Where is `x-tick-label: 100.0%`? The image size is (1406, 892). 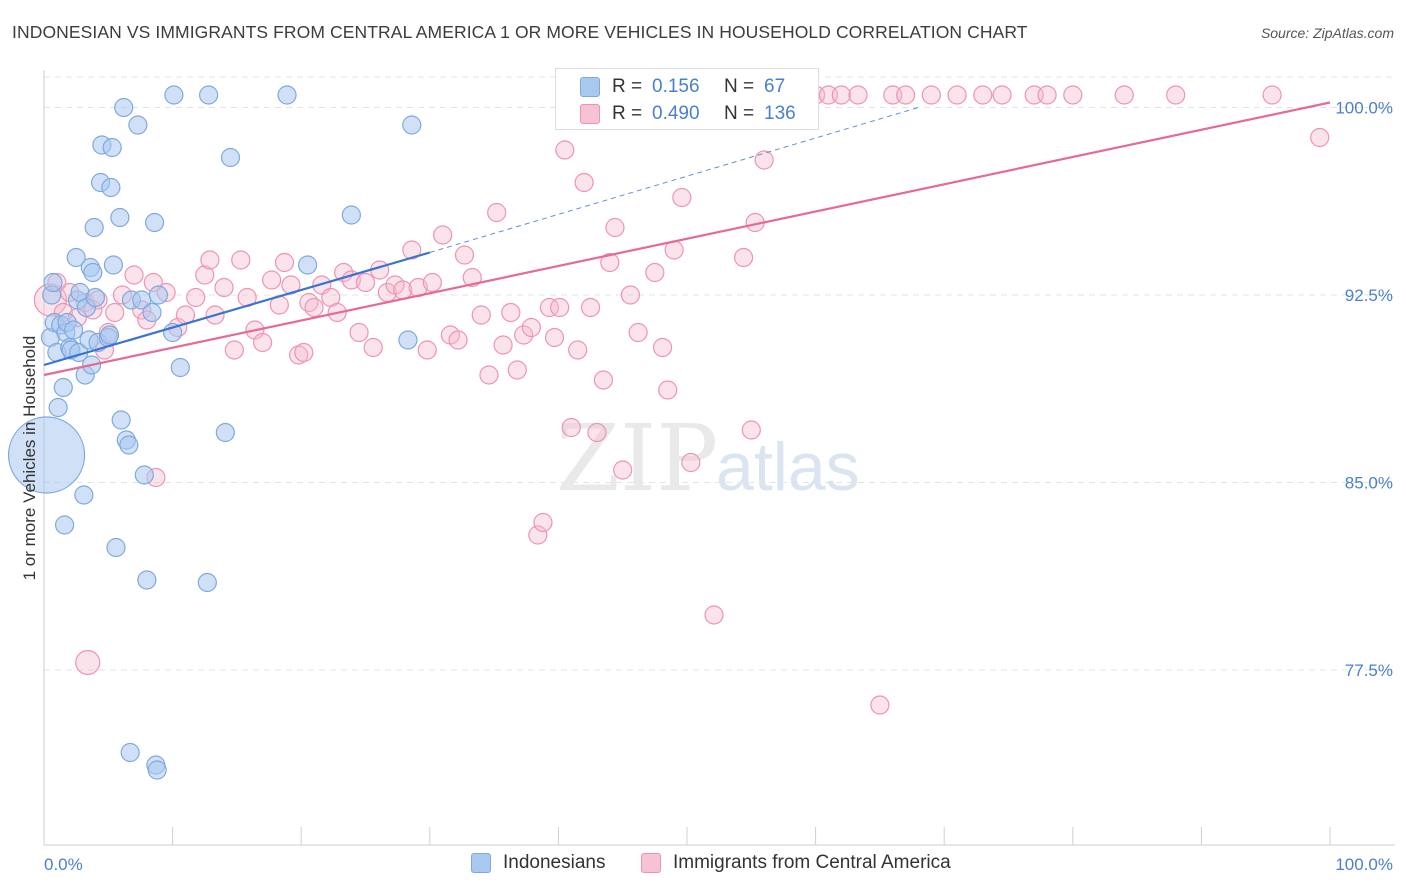
x-tick-label: 100.0% is located at coordinates (1364, 864).